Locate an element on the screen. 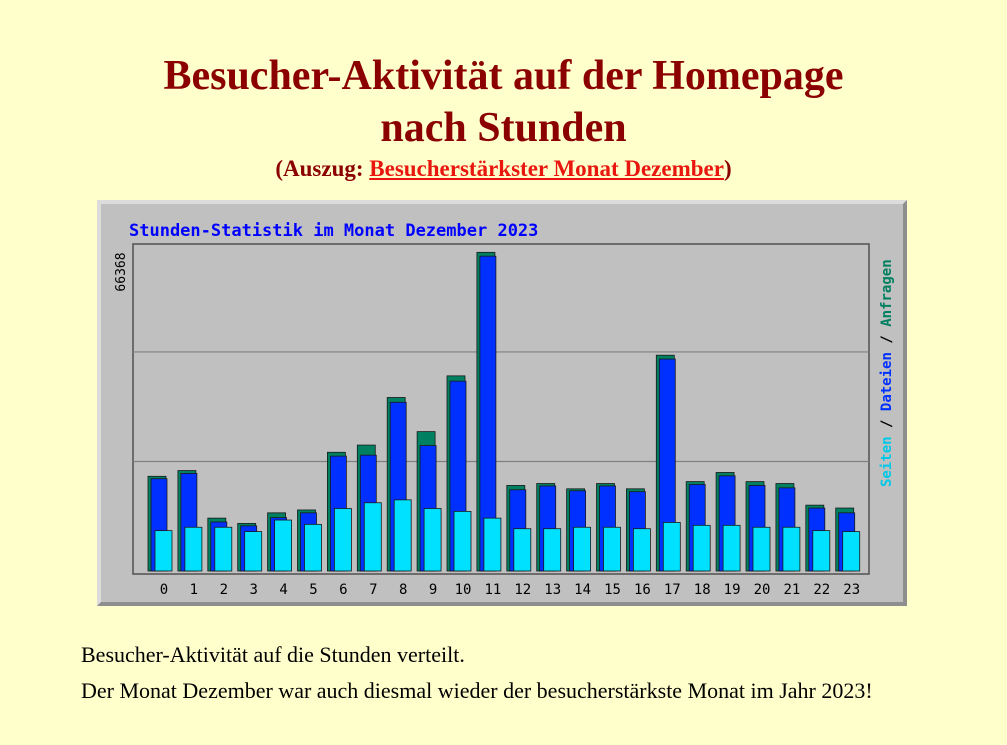 The image size is (1007, 745). x-tick-label: 23 is located at coordinates (851, 590).